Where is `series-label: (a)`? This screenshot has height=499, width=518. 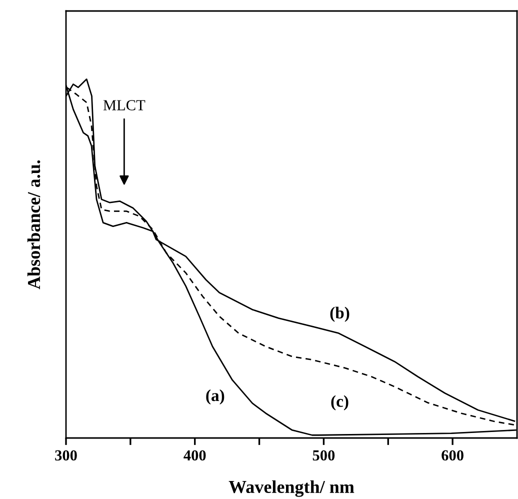
series-label: (a) is located at coordinates (215, 397).